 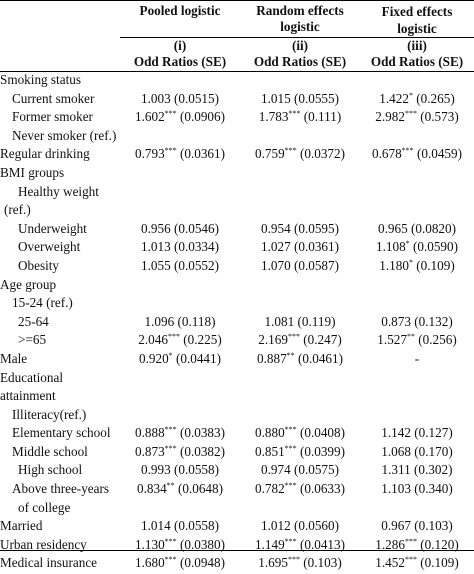 What do you see at coordinates (60, 304) in the screenshot?
I see `row-label: 15-24 (ref.)` at bounding box center [60, 304].